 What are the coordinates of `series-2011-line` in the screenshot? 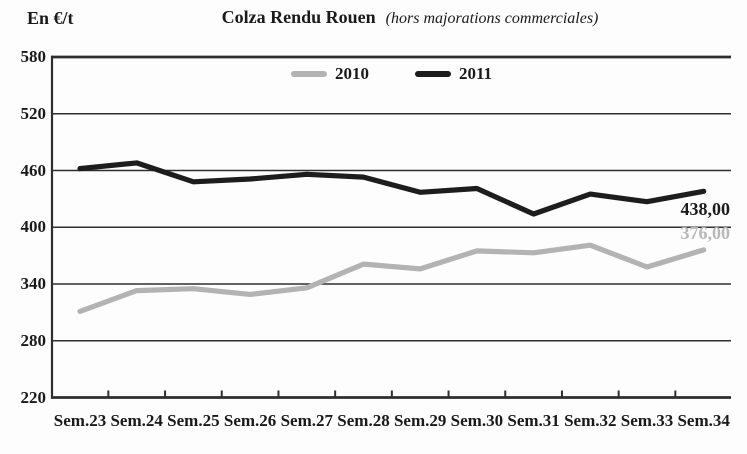 It's located at (392, 188).